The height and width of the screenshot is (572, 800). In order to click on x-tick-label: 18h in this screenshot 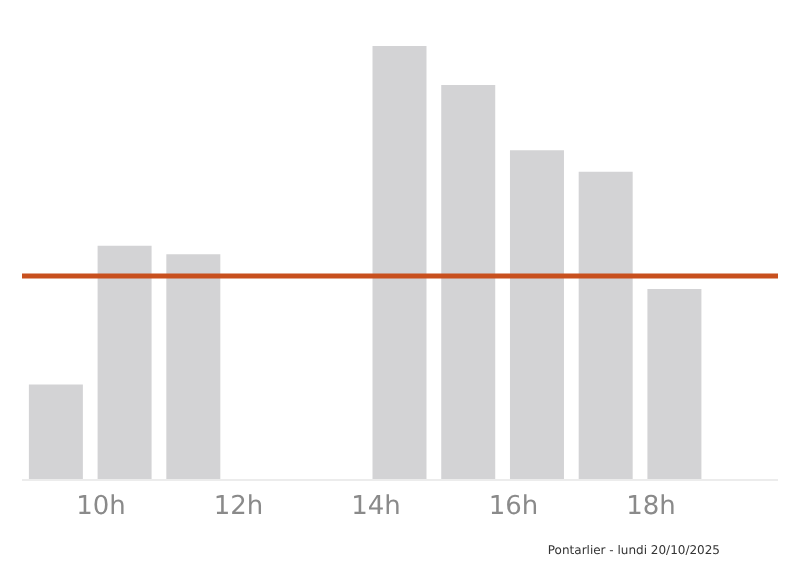, I will do `click(651, 507)`.